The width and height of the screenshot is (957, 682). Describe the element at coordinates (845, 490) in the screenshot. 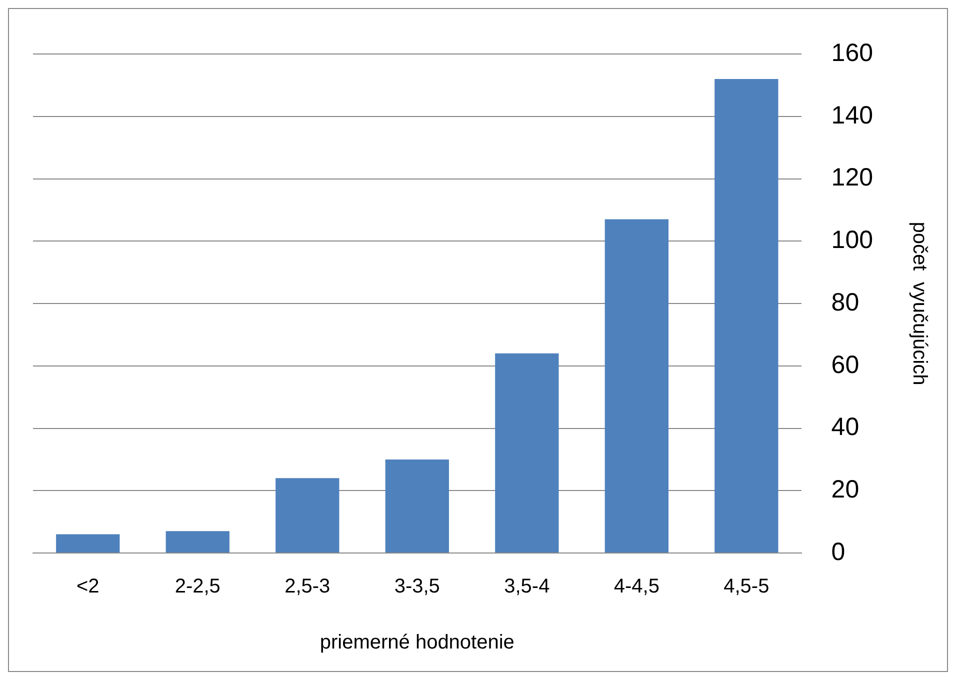

I see `y-tick-label: 20` at that location.